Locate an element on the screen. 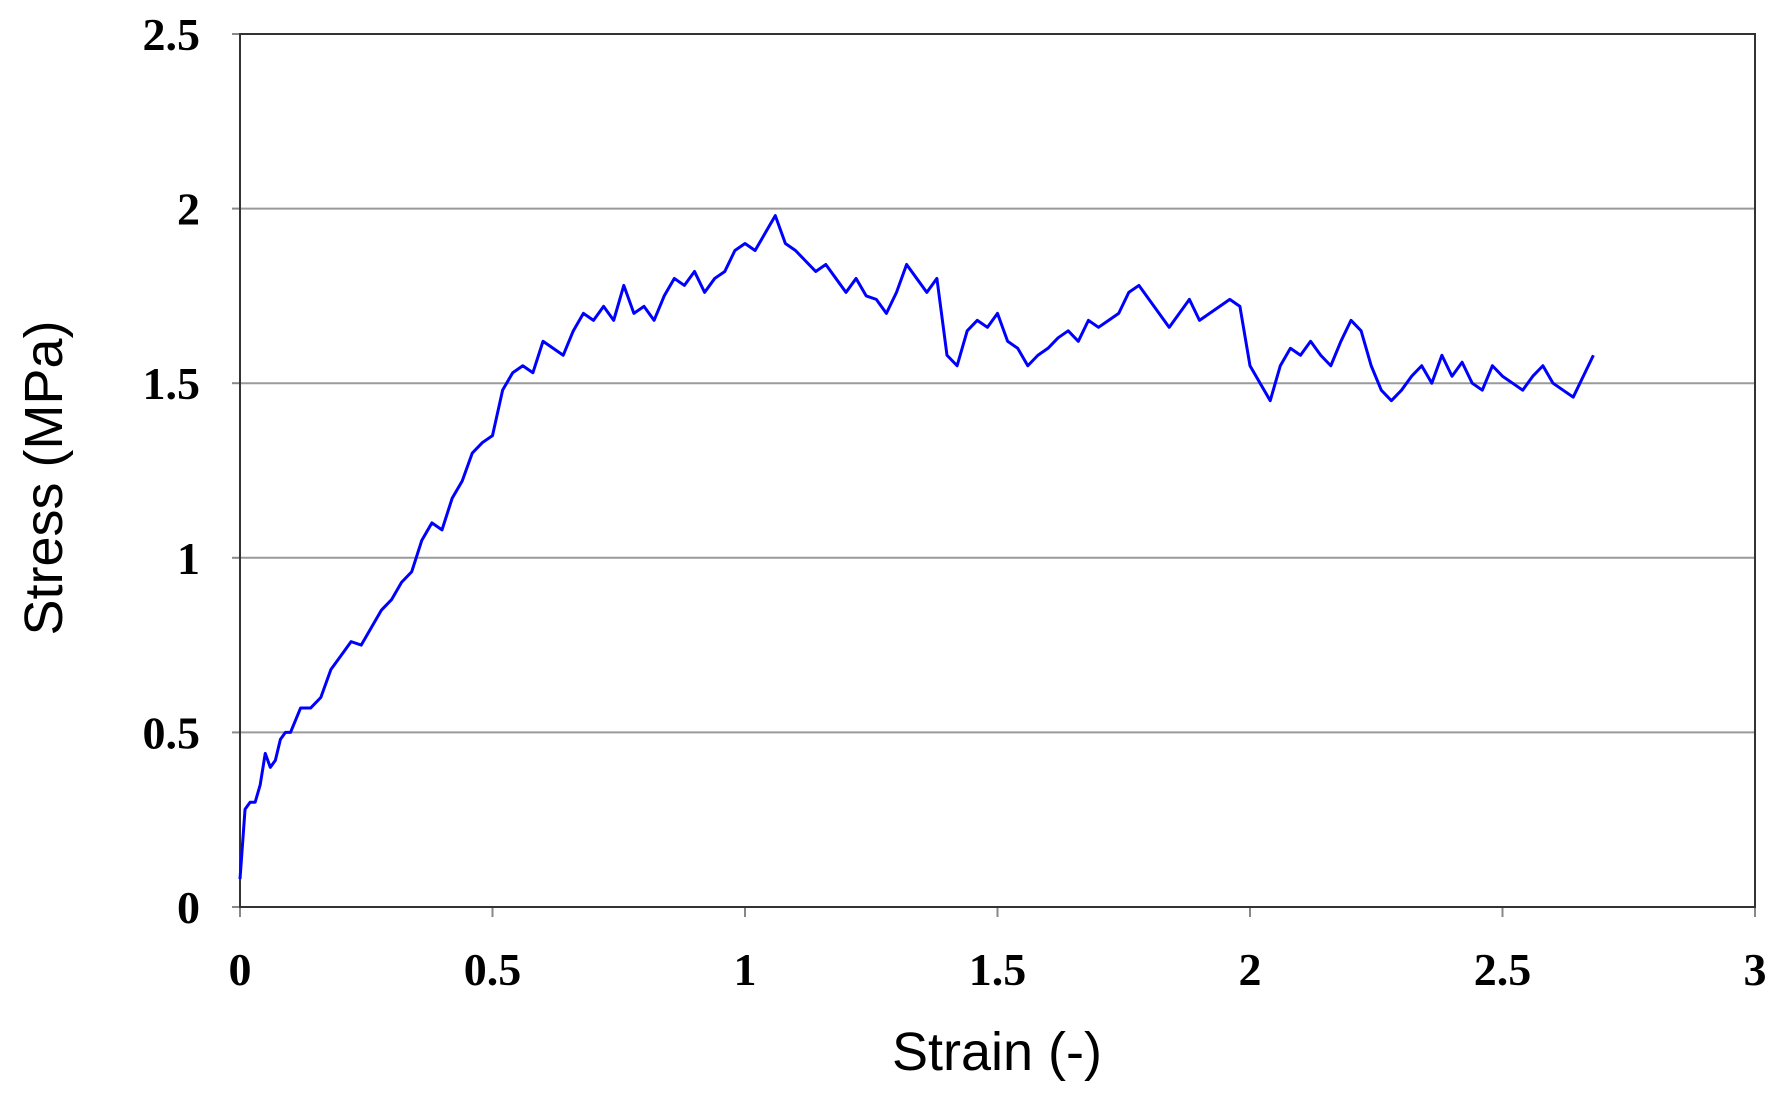  x-tick-label: 1 is located at coordinates (745, 969).